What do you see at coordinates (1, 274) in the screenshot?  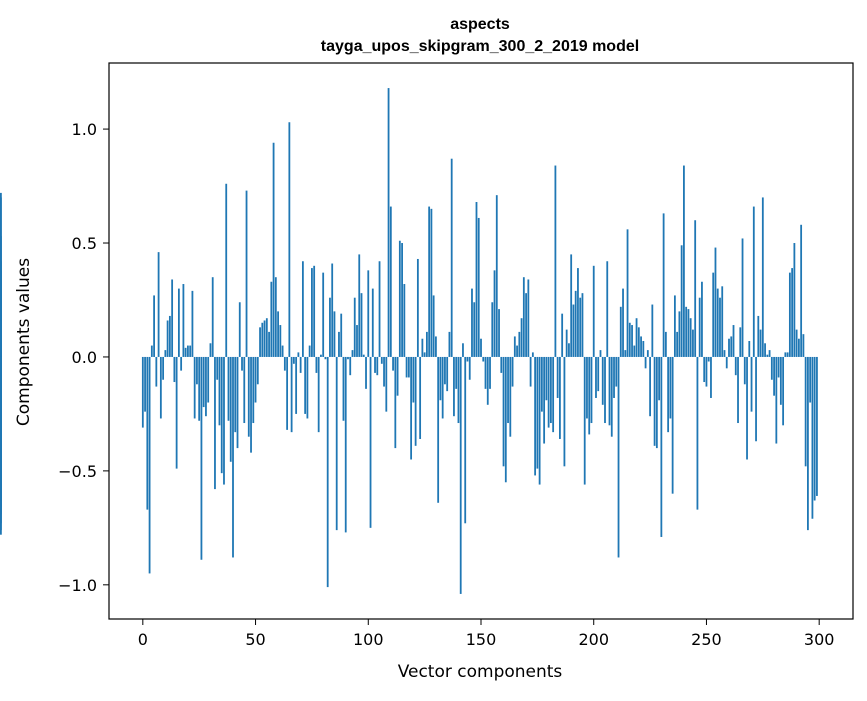 I see `bar-component-undefined` at bounding box center [1, 274].